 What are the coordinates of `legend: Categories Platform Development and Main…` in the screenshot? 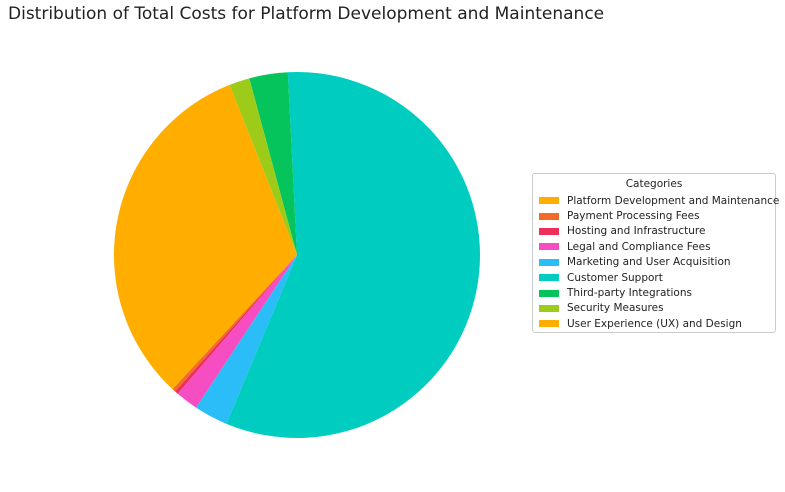 It's located at (655, 253).